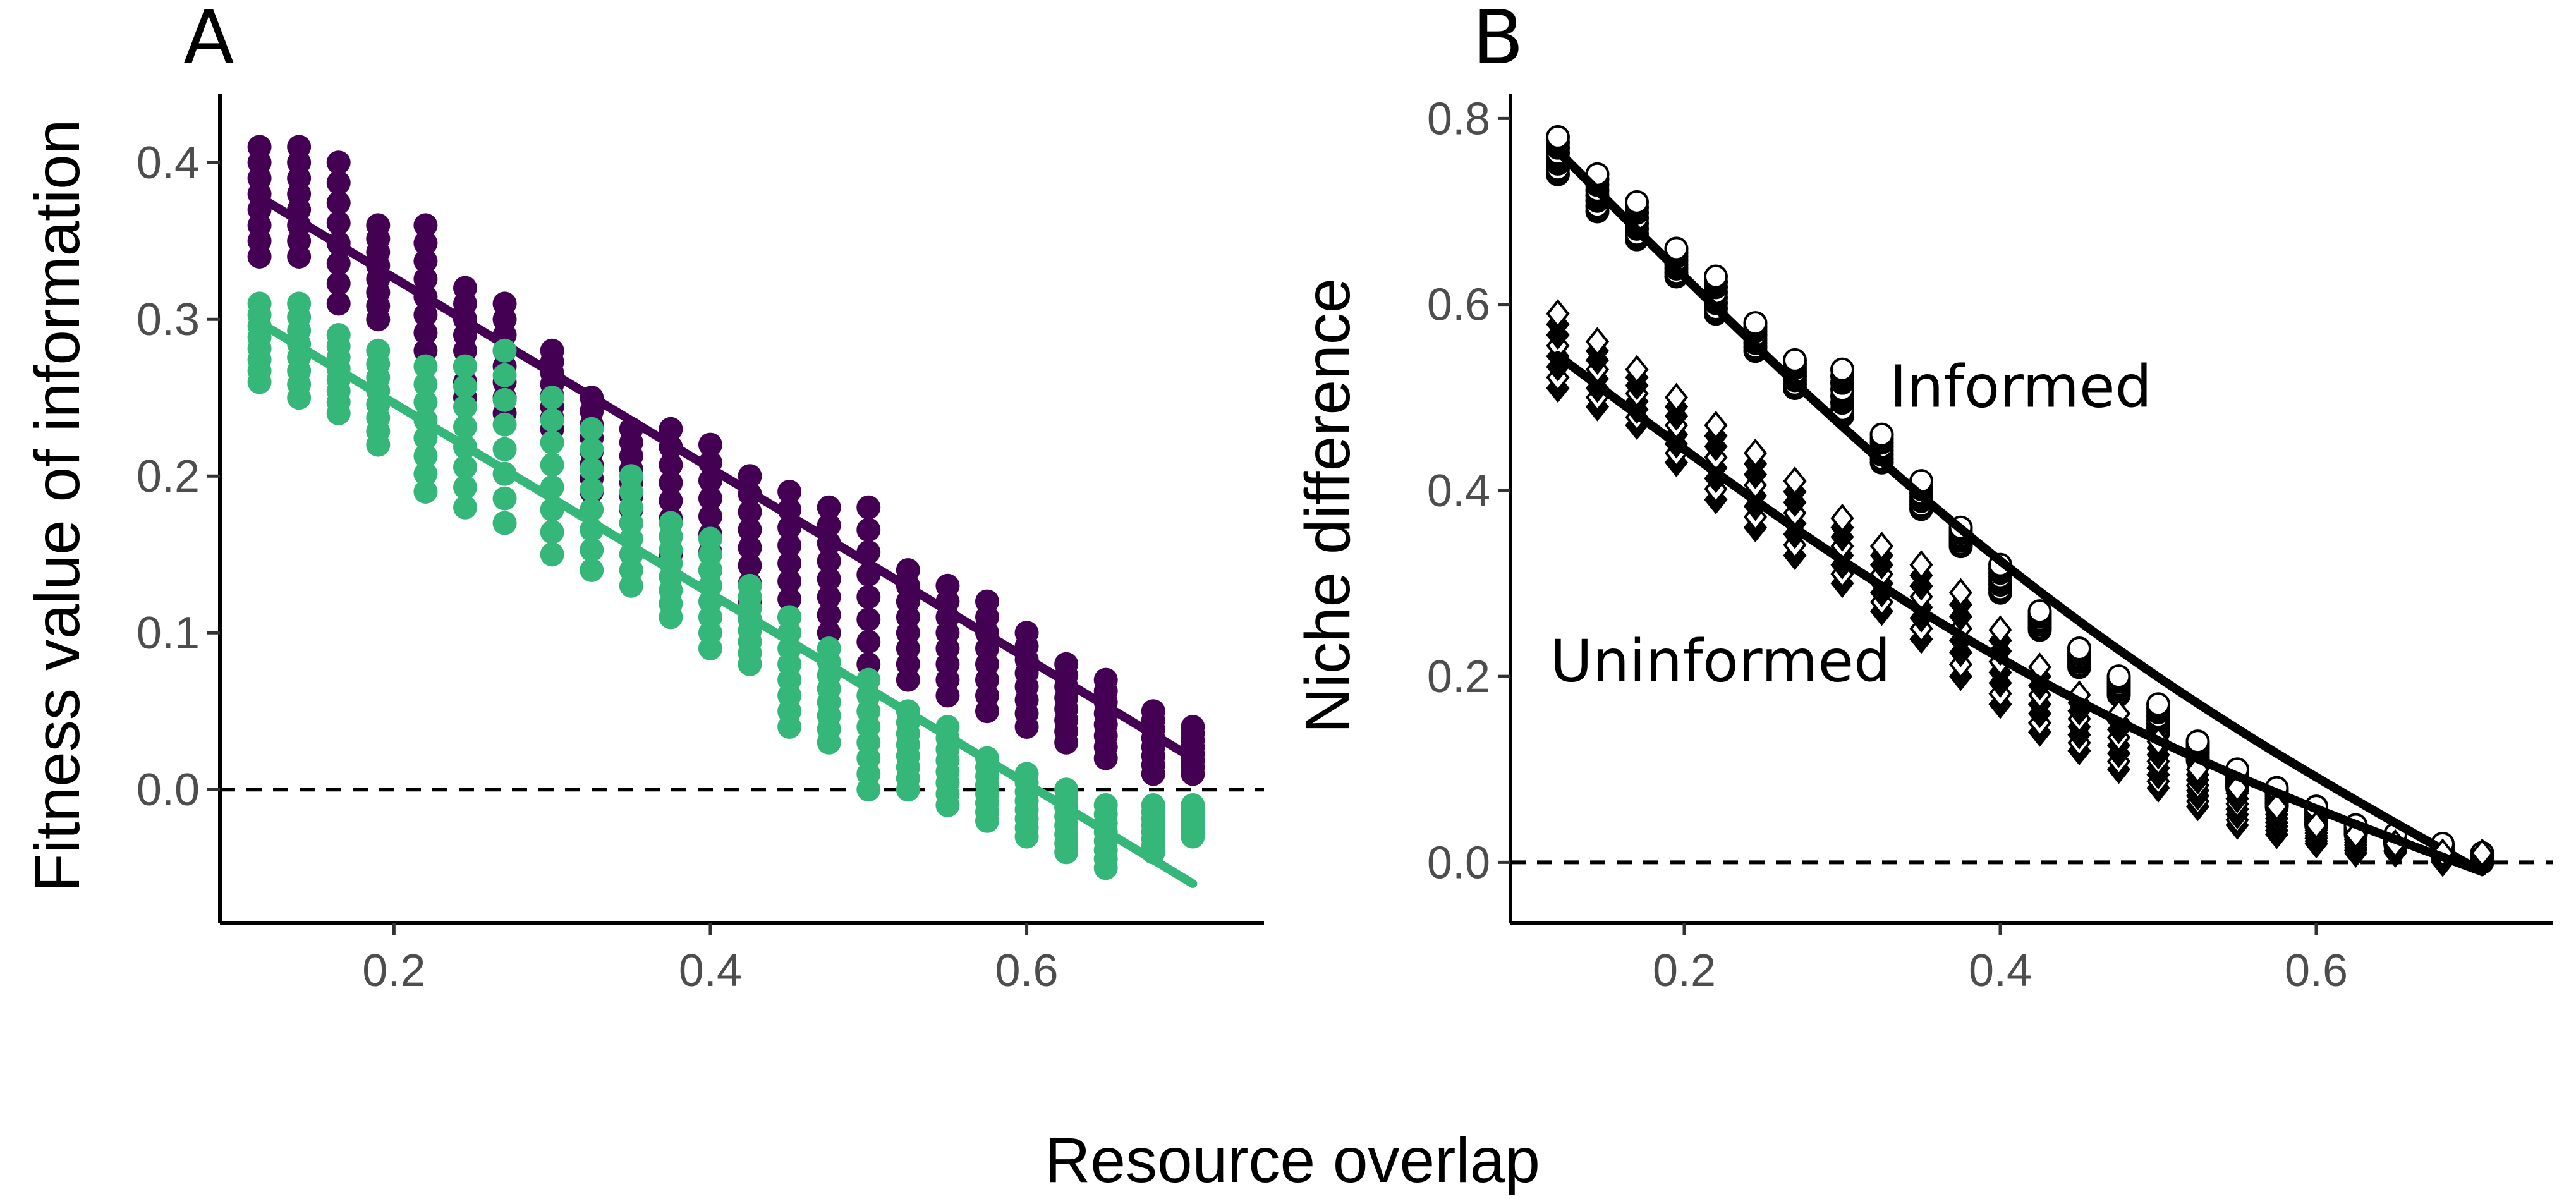 The height and width of the screenshot is (1199, 2576). Describe the element at coordinates (1458, 491) in the screenshot. I see `panel-b-y-tick-label: 0.4` at that location.